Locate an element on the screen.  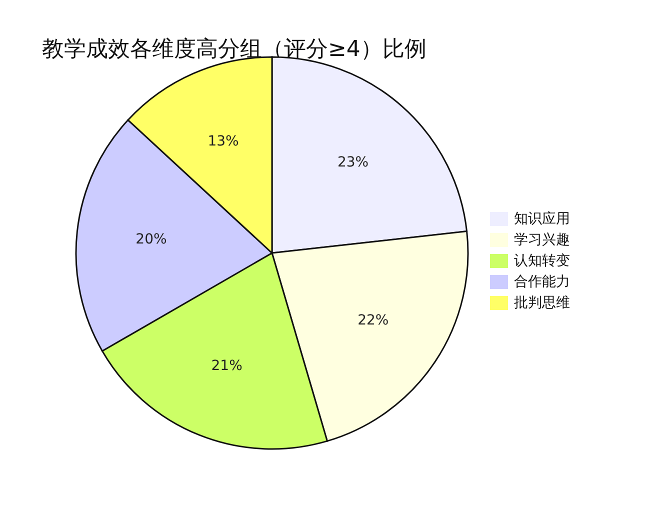
legend-label: 学习兴趣 is located at coordinates (542, 239).